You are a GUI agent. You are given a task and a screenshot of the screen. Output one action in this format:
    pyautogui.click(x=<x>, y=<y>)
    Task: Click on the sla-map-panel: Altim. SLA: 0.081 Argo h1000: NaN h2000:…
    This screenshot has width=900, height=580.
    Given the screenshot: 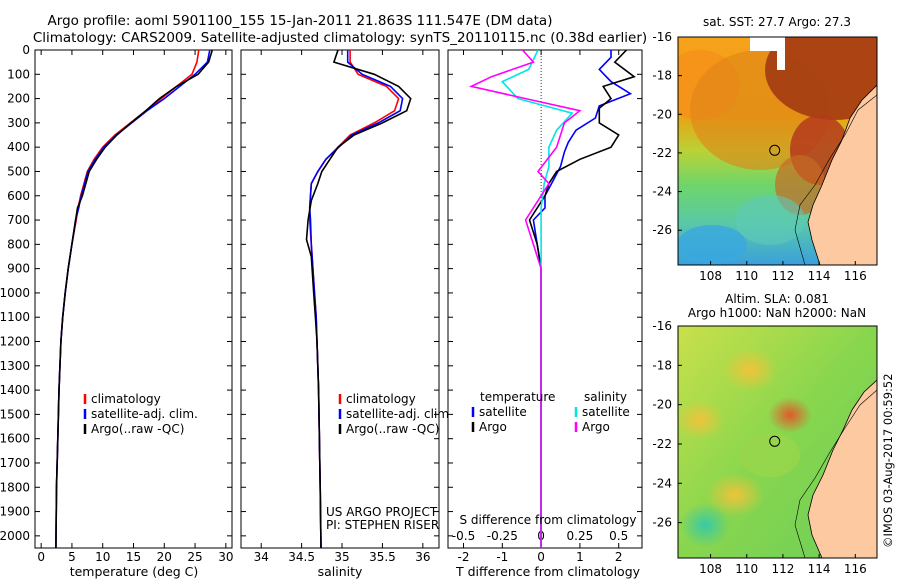 What is the action you would take?
    pyautogui.click(x=765, y=434)
    